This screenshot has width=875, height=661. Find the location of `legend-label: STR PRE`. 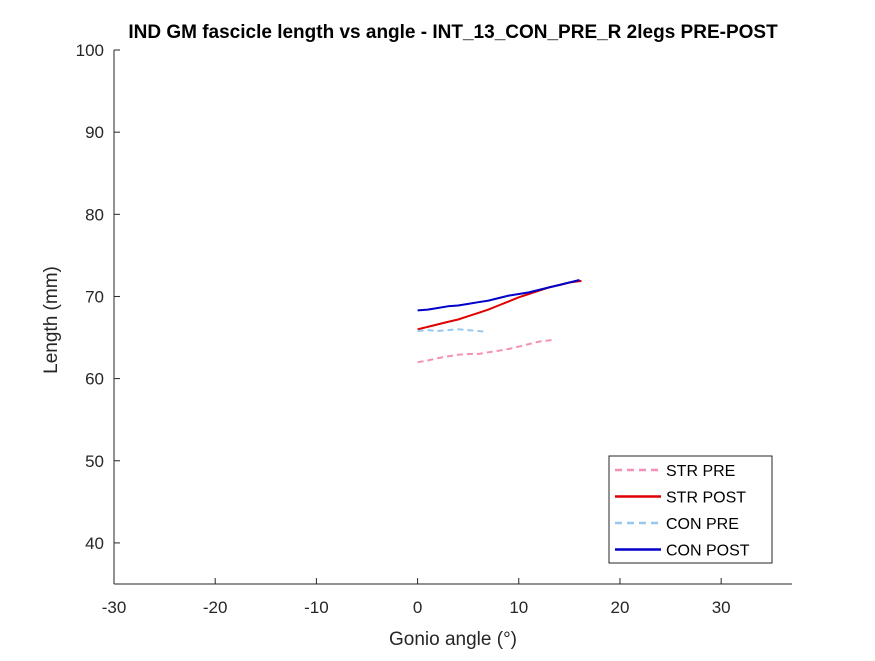

legend-label: STR PRE is located at coordinates (700, 471).